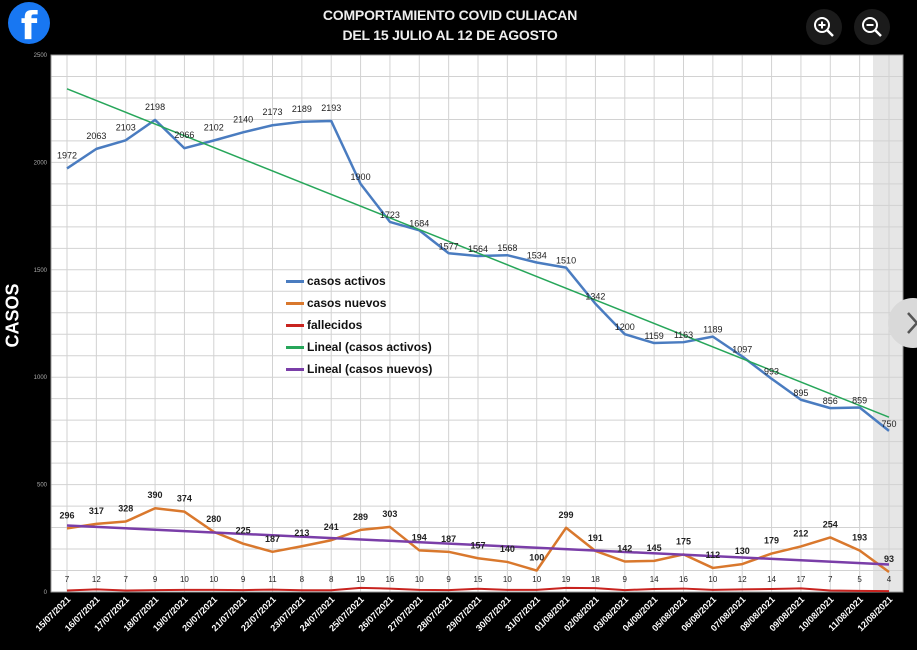  Describe the element at coordinates (213, 519) in the screenshot. I see `data-label-casos-nuevos: 280` at that location.